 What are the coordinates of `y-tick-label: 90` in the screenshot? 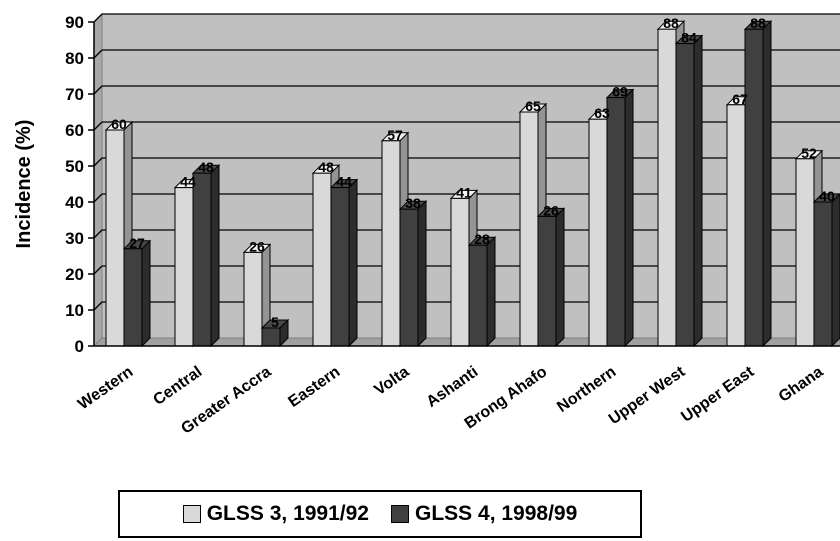 It's located at (74, 22).